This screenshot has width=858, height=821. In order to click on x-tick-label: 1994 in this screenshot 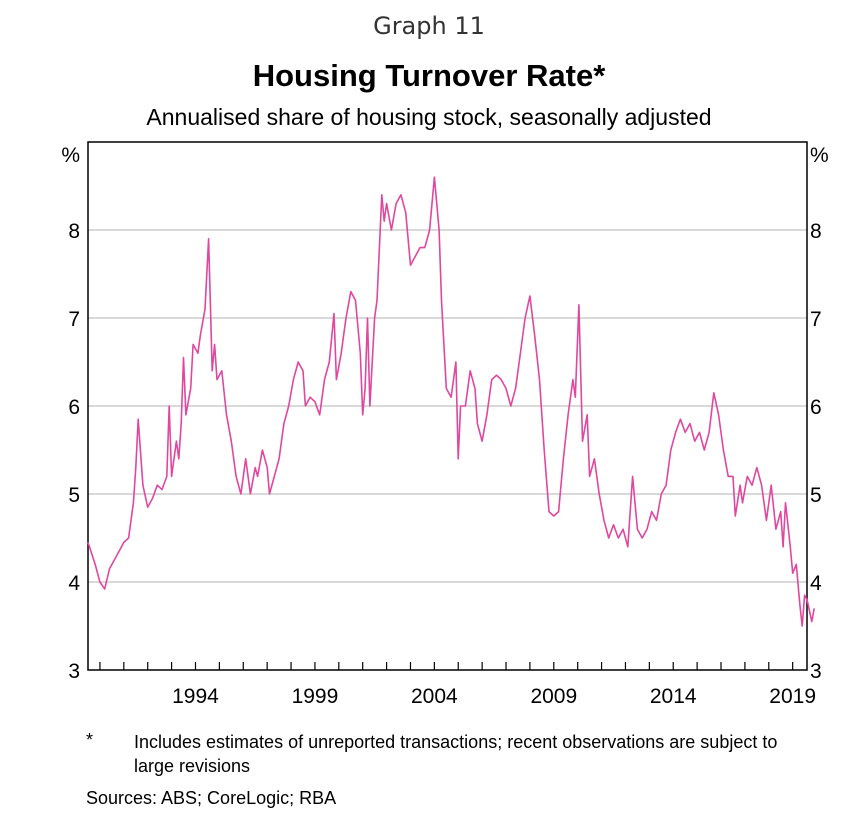, I will do `click(195, 696)`.